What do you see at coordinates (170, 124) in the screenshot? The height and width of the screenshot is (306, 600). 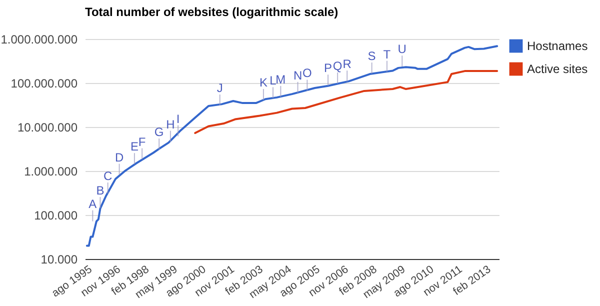 I see `annotation: H` at bounding box center [170, 124].